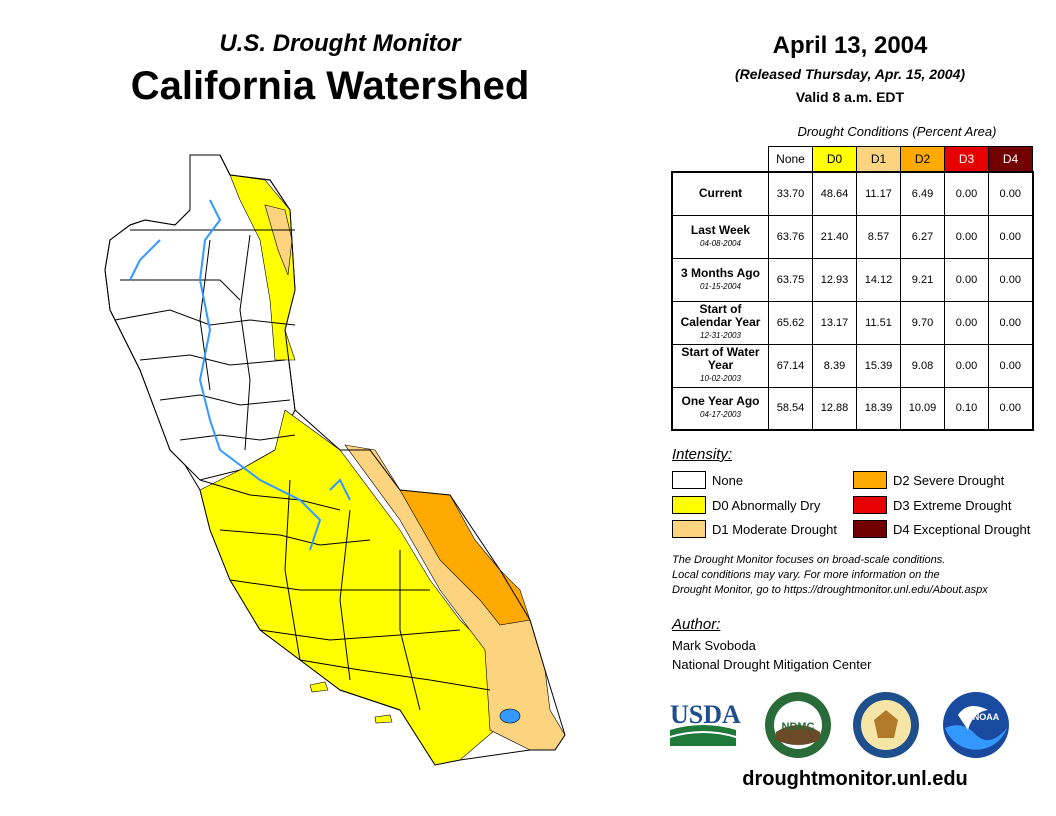 This screenshot has width=1056, height=816. I want to click on row-date: 10-02-2003, so click(720, 378).